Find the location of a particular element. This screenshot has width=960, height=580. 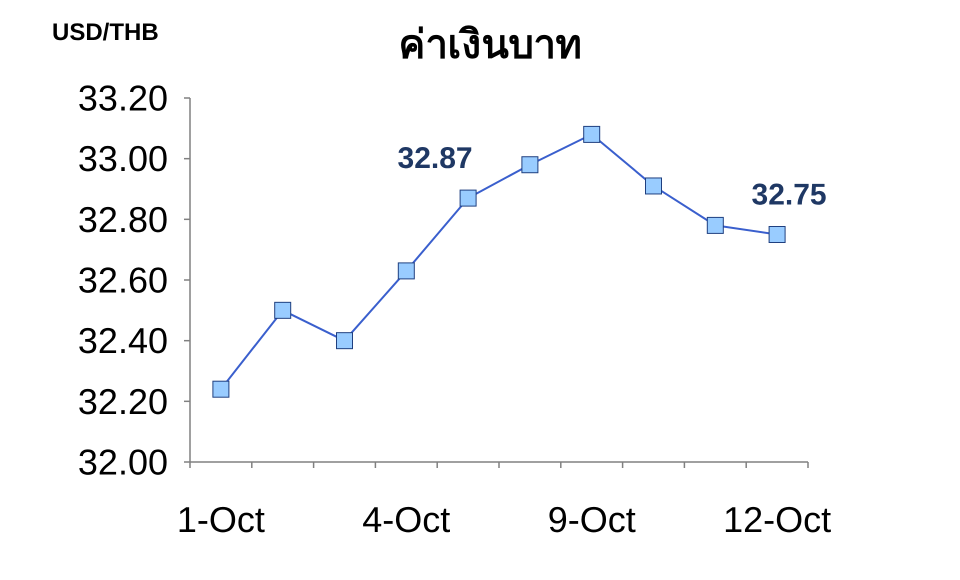

y-tick-label: 32.80 is located at coordinates (123, 219).